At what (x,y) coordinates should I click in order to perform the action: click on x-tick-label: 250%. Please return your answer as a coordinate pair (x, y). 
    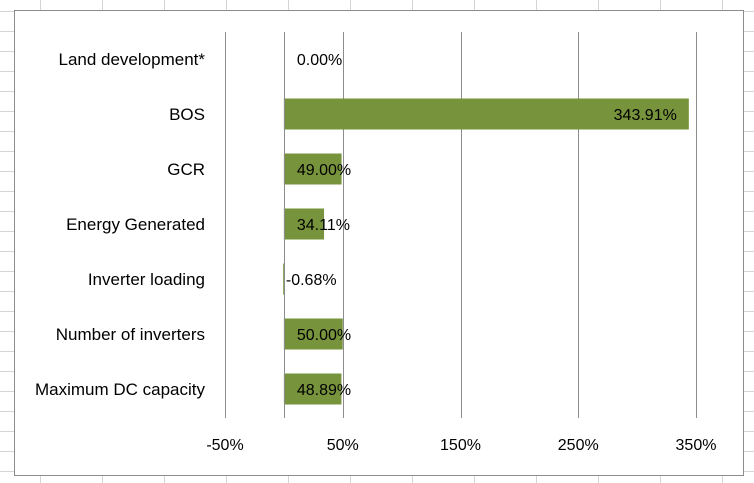
    Looking at the image, I should click on (578, 445).